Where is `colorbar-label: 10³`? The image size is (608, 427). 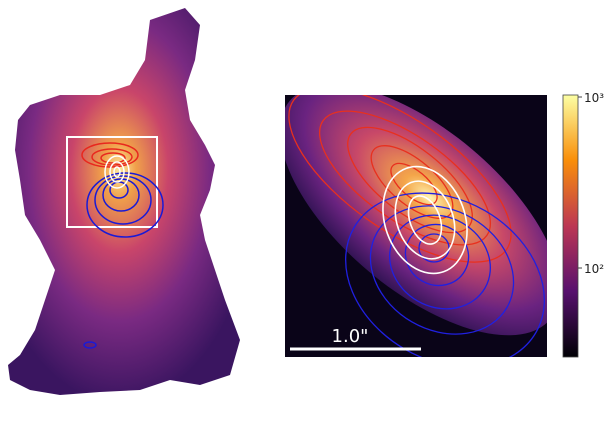
colorbar-label: 10³ is located at coordinates (594, 98).